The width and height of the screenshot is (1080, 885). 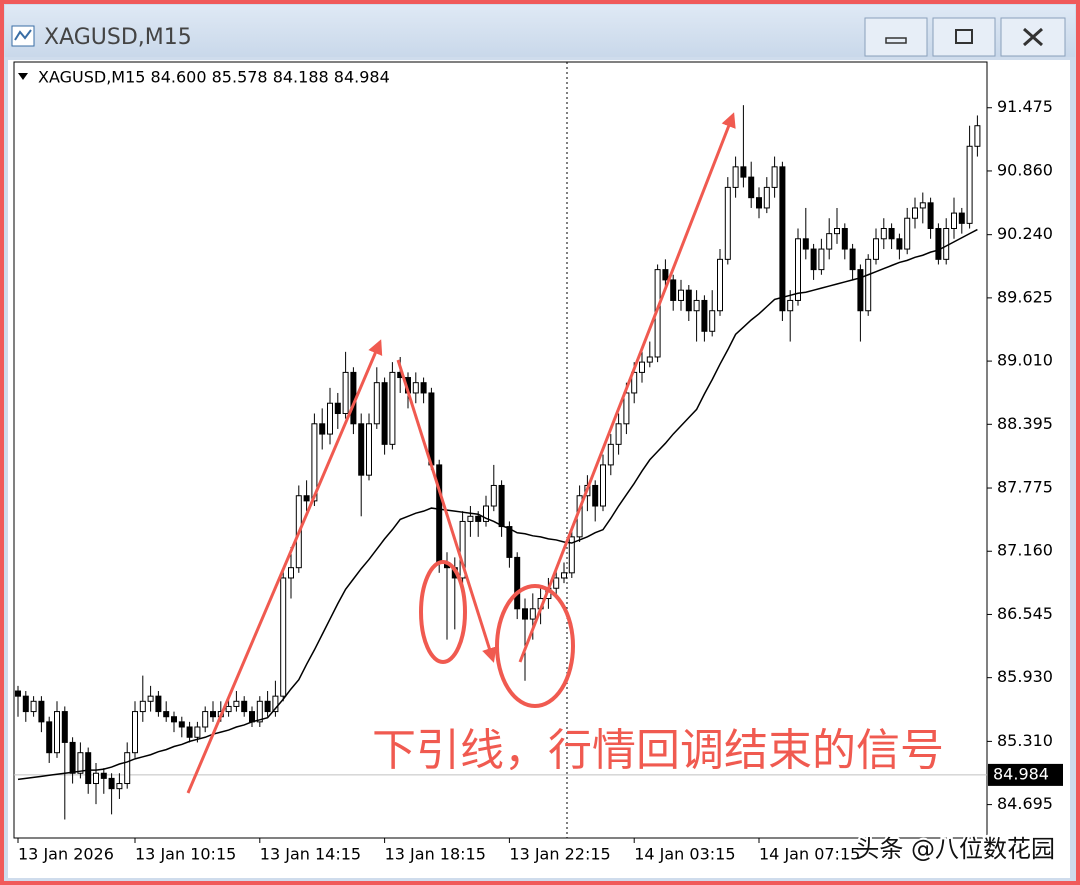 What do you see at coordinates (1025, 740) in the screenshot?
I see `y-tick-label: 85.310` at bounding box center [1025, 740].